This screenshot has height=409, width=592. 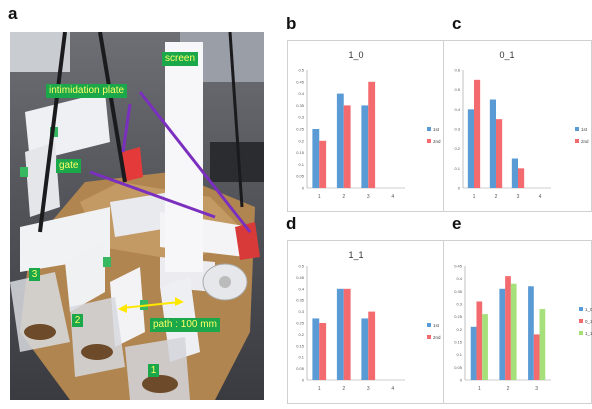 What do you see at coordinates (300, 345) in the screenshot?
I see `y-tick-label: 0.15` at bounding box center [300, 345].